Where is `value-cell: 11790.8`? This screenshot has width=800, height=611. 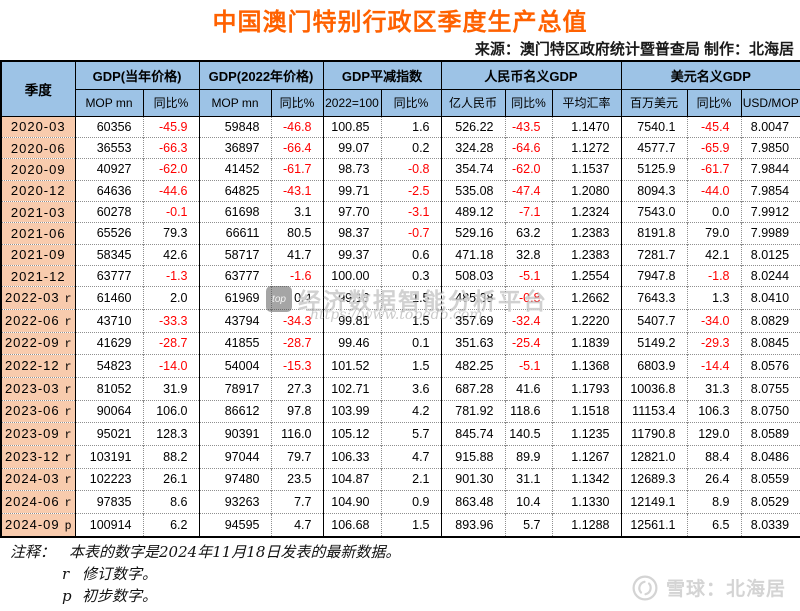 value-cell: 11790.8 is located at coordinates (654, 434).